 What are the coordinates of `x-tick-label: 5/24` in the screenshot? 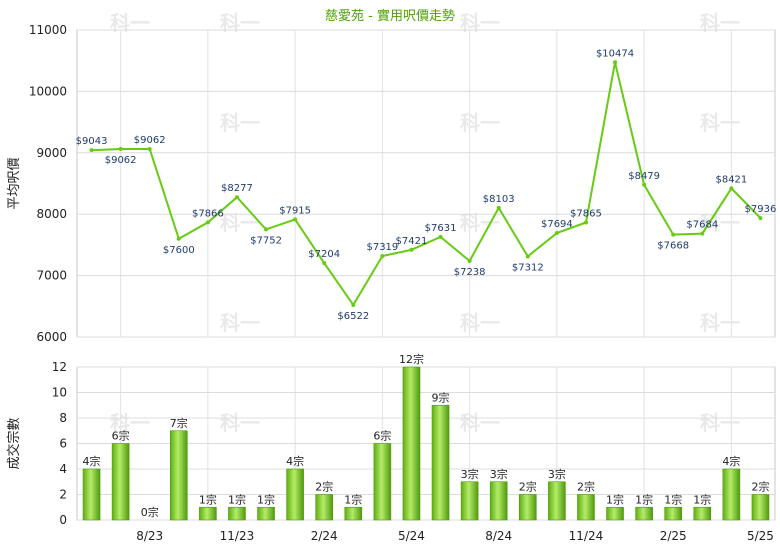 It's located at (411, 536).